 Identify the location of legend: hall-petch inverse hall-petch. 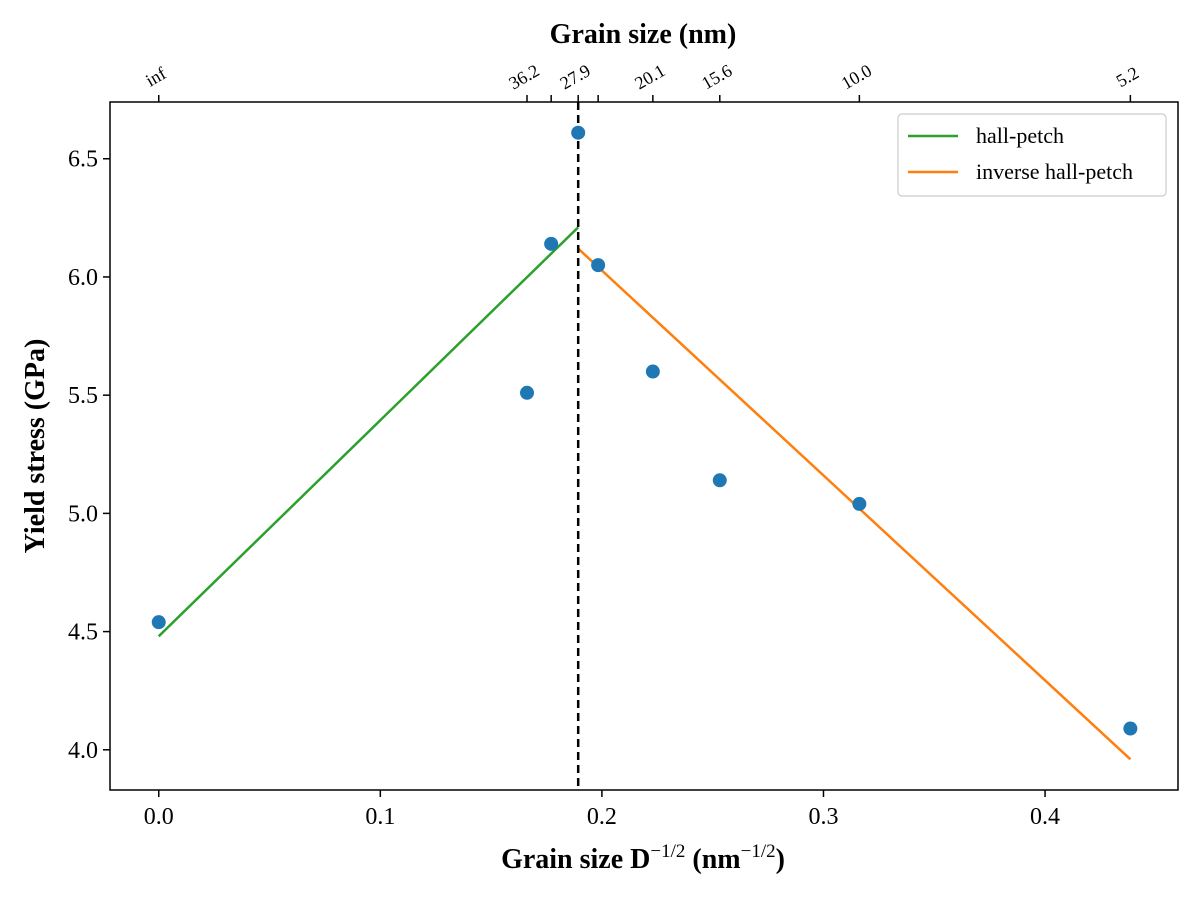
(1032, 155).